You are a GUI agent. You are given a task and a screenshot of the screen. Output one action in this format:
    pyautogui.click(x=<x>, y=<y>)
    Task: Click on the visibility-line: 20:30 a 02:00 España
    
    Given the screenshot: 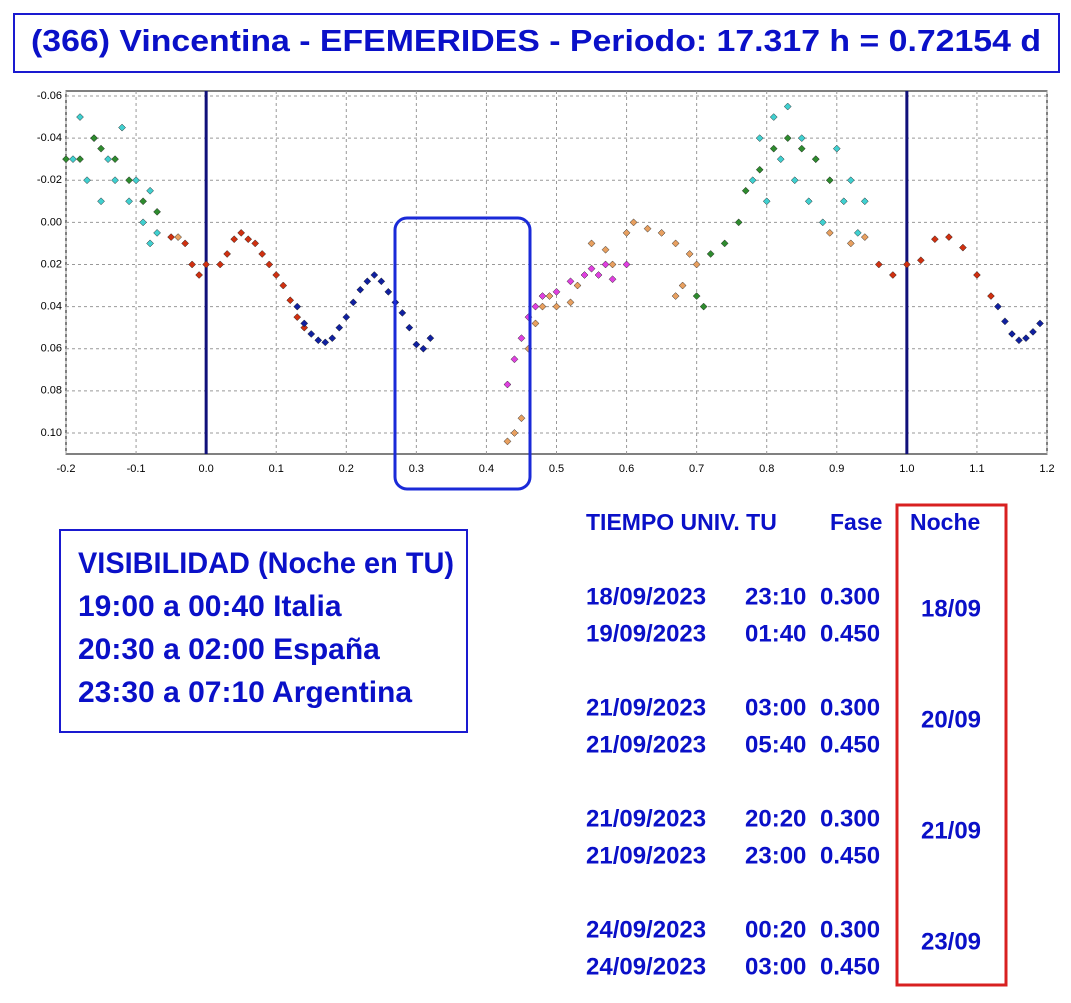 What is the action you would take?
    pyautogui.click(x=229, y=649)
    